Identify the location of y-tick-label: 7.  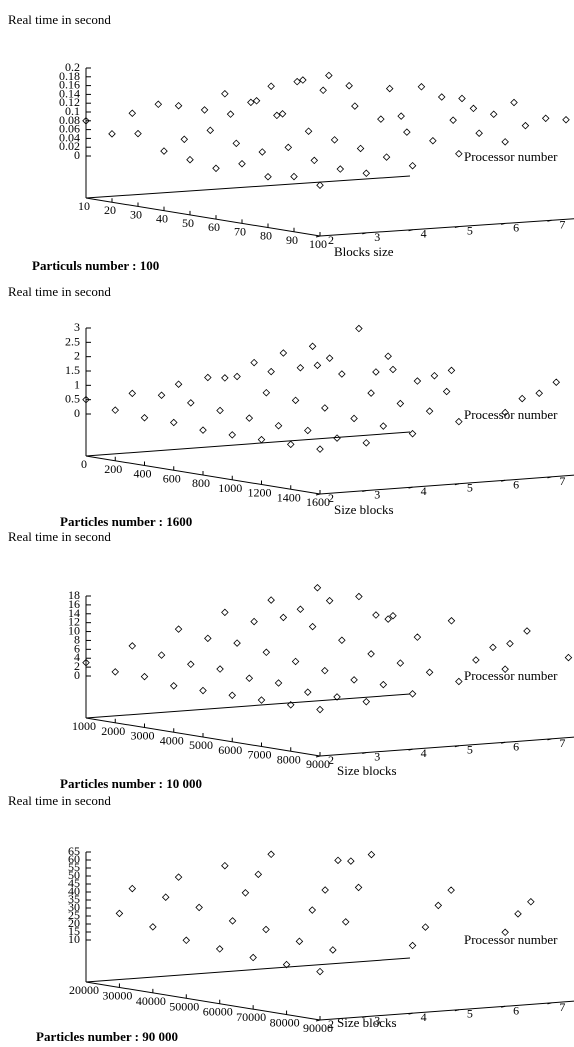
(562, 481).